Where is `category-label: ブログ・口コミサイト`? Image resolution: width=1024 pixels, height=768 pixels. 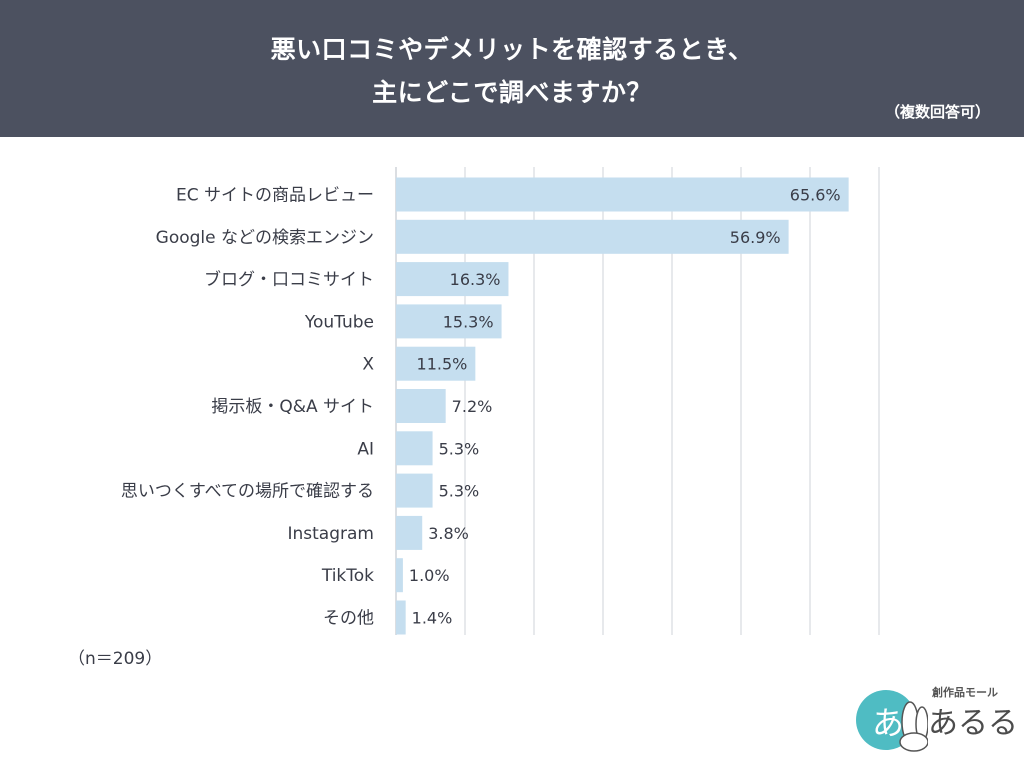
category-label: ブログ・口コミサイト is located at coordinates (289, 279).